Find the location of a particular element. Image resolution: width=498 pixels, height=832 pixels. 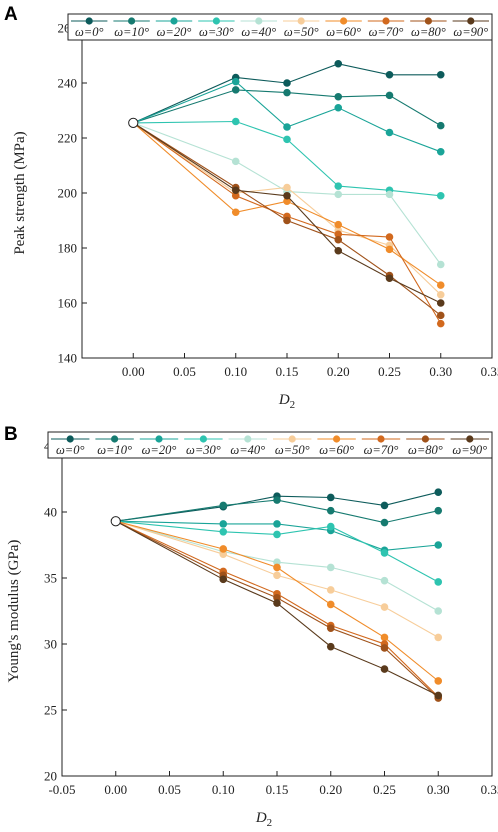

legend-entry: ω=90° is located at coordinates (470, 28).